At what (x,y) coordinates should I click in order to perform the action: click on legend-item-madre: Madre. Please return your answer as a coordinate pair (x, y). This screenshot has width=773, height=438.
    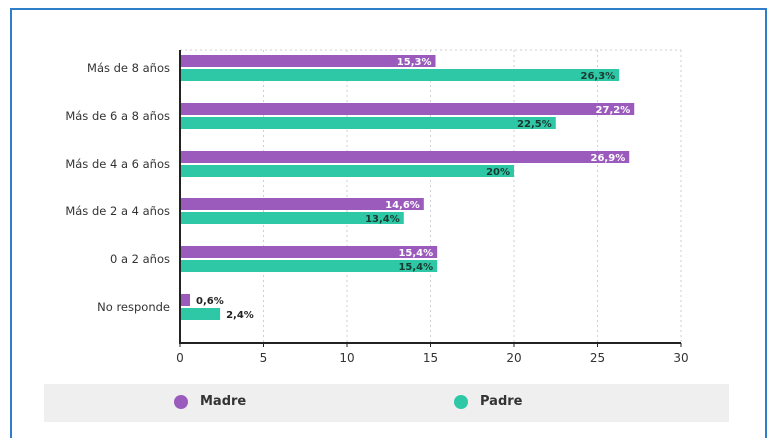
    Looking at the image, I should click on (210, 401).